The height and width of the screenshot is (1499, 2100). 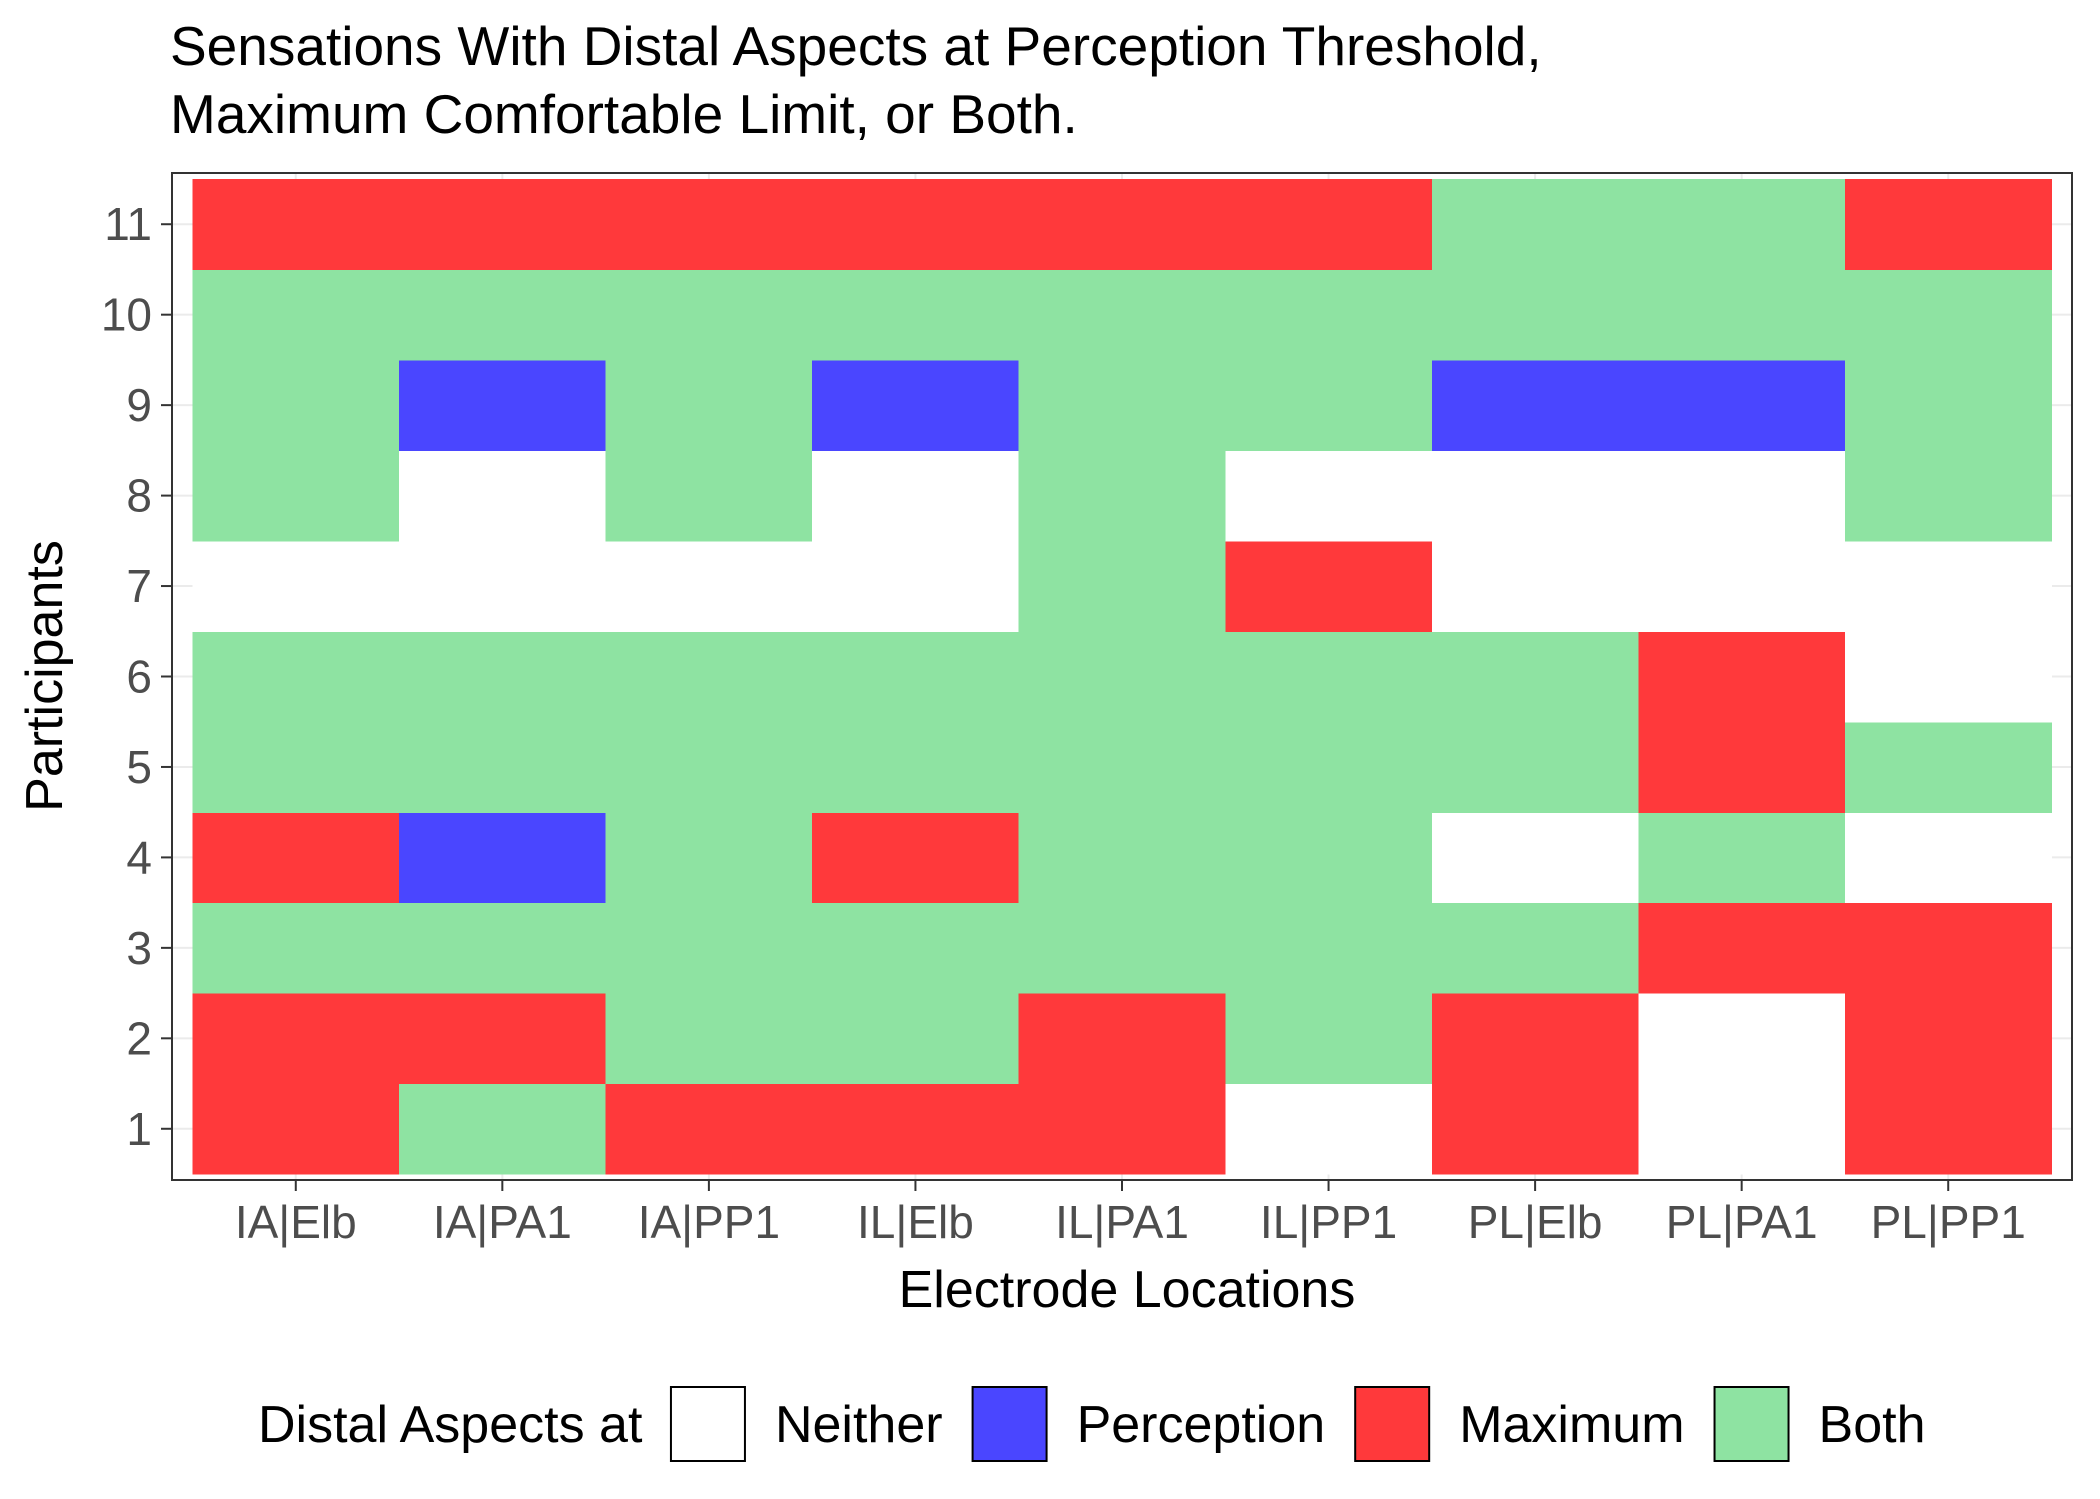 What do you see at coordinates (709, 315) in the screenshot?
I see `cell-IA|PP1-p10` at bounding box center [709, 315].